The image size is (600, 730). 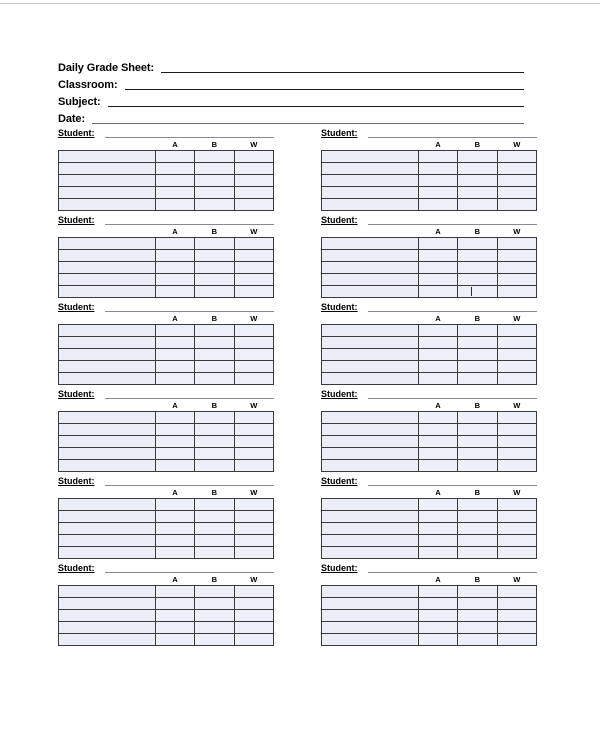 I want to click on header-input-classroom, so click(x=324, y=89).